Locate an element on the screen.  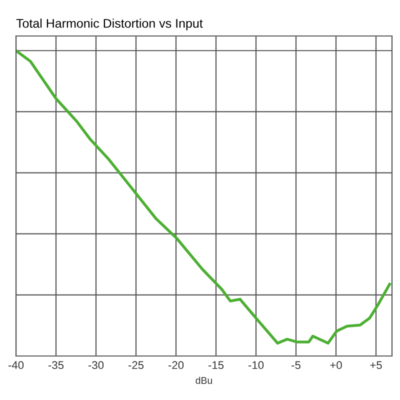
x-tick-label: -5 is located at coordinates (296, 365).